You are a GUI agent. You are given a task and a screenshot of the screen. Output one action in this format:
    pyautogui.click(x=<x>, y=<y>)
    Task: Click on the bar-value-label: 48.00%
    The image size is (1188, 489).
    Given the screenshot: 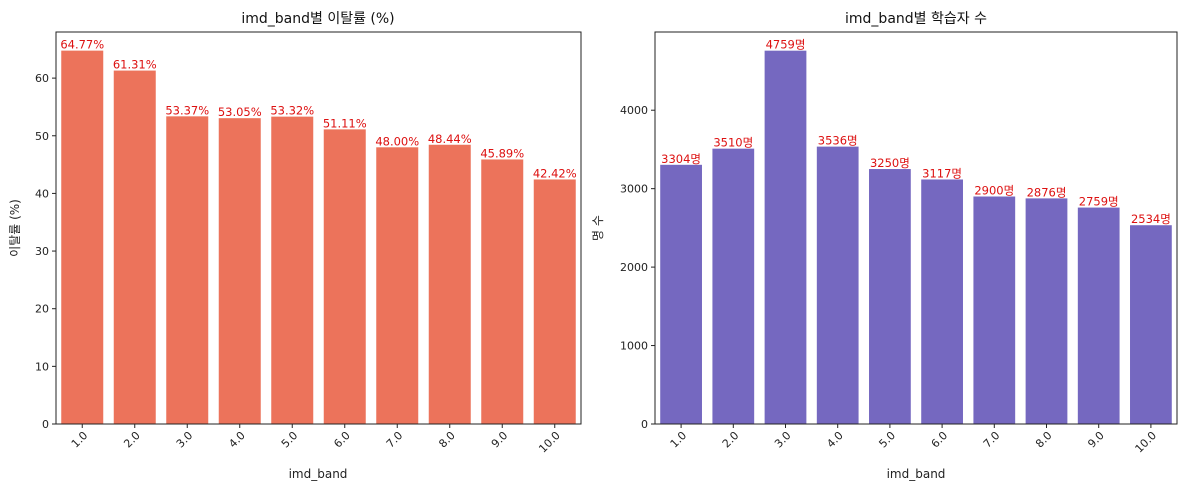 What is the action you would take?
    pyautogui.click(x=397, y=141)
    